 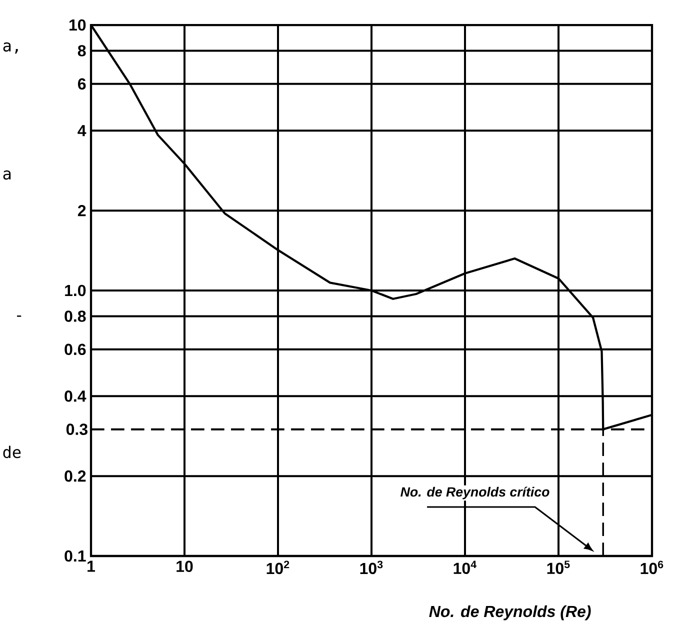 I want to click on y-tick-label: 0.1, so click(x=75, y=556).